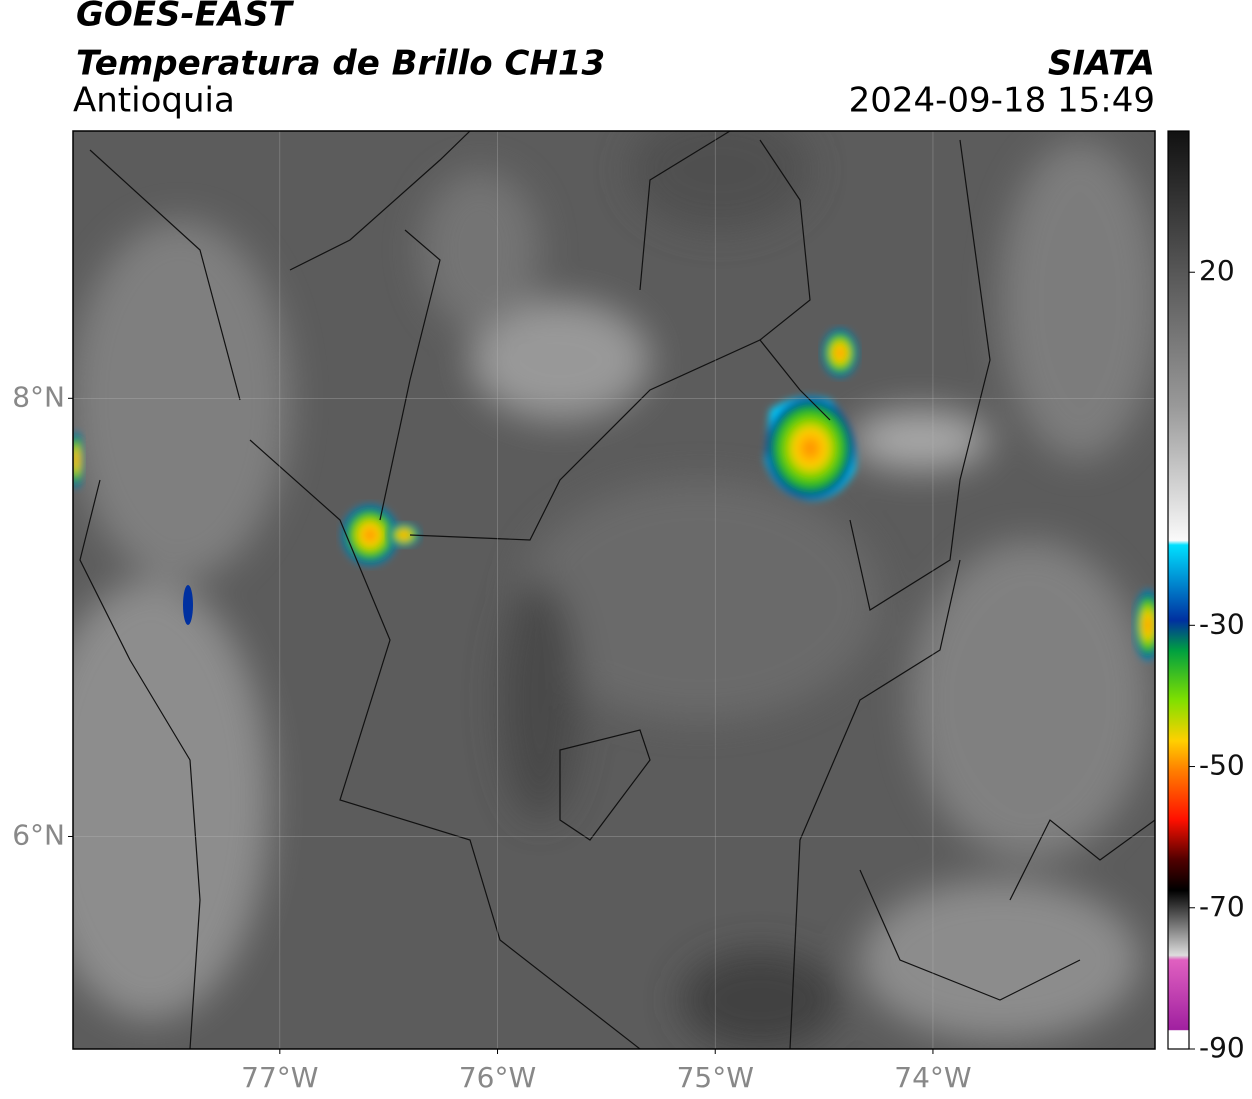  I want to click on source: SIATA, so click(1101, 64).